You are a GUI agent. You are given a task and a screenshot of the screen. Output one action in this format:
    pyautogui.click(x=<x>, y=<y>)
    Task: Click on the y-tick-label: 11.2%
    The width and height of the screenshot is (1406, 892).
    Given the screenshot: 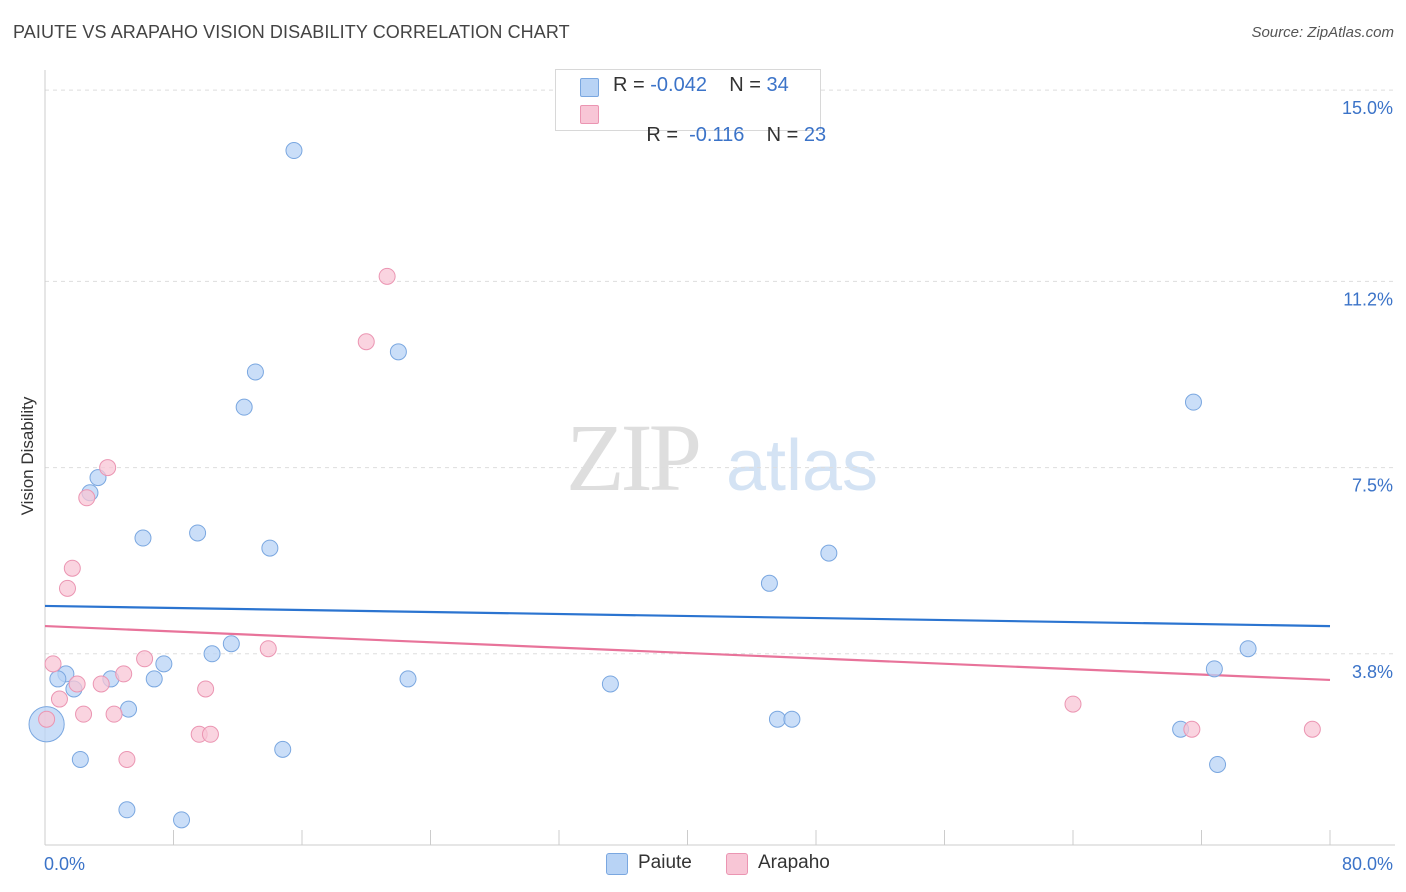 What is the action you would take?
    pyautogui.click(x=1368, y=299)
    